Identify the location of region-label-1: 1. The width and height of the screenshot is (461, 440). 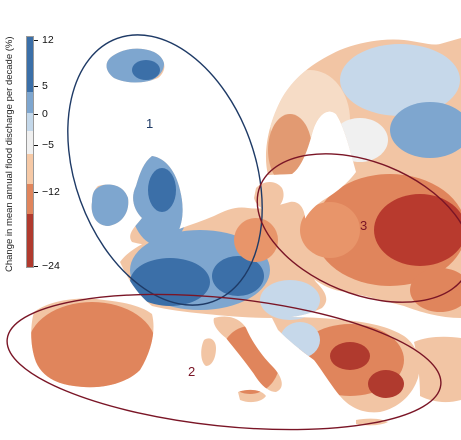
(150, 123).